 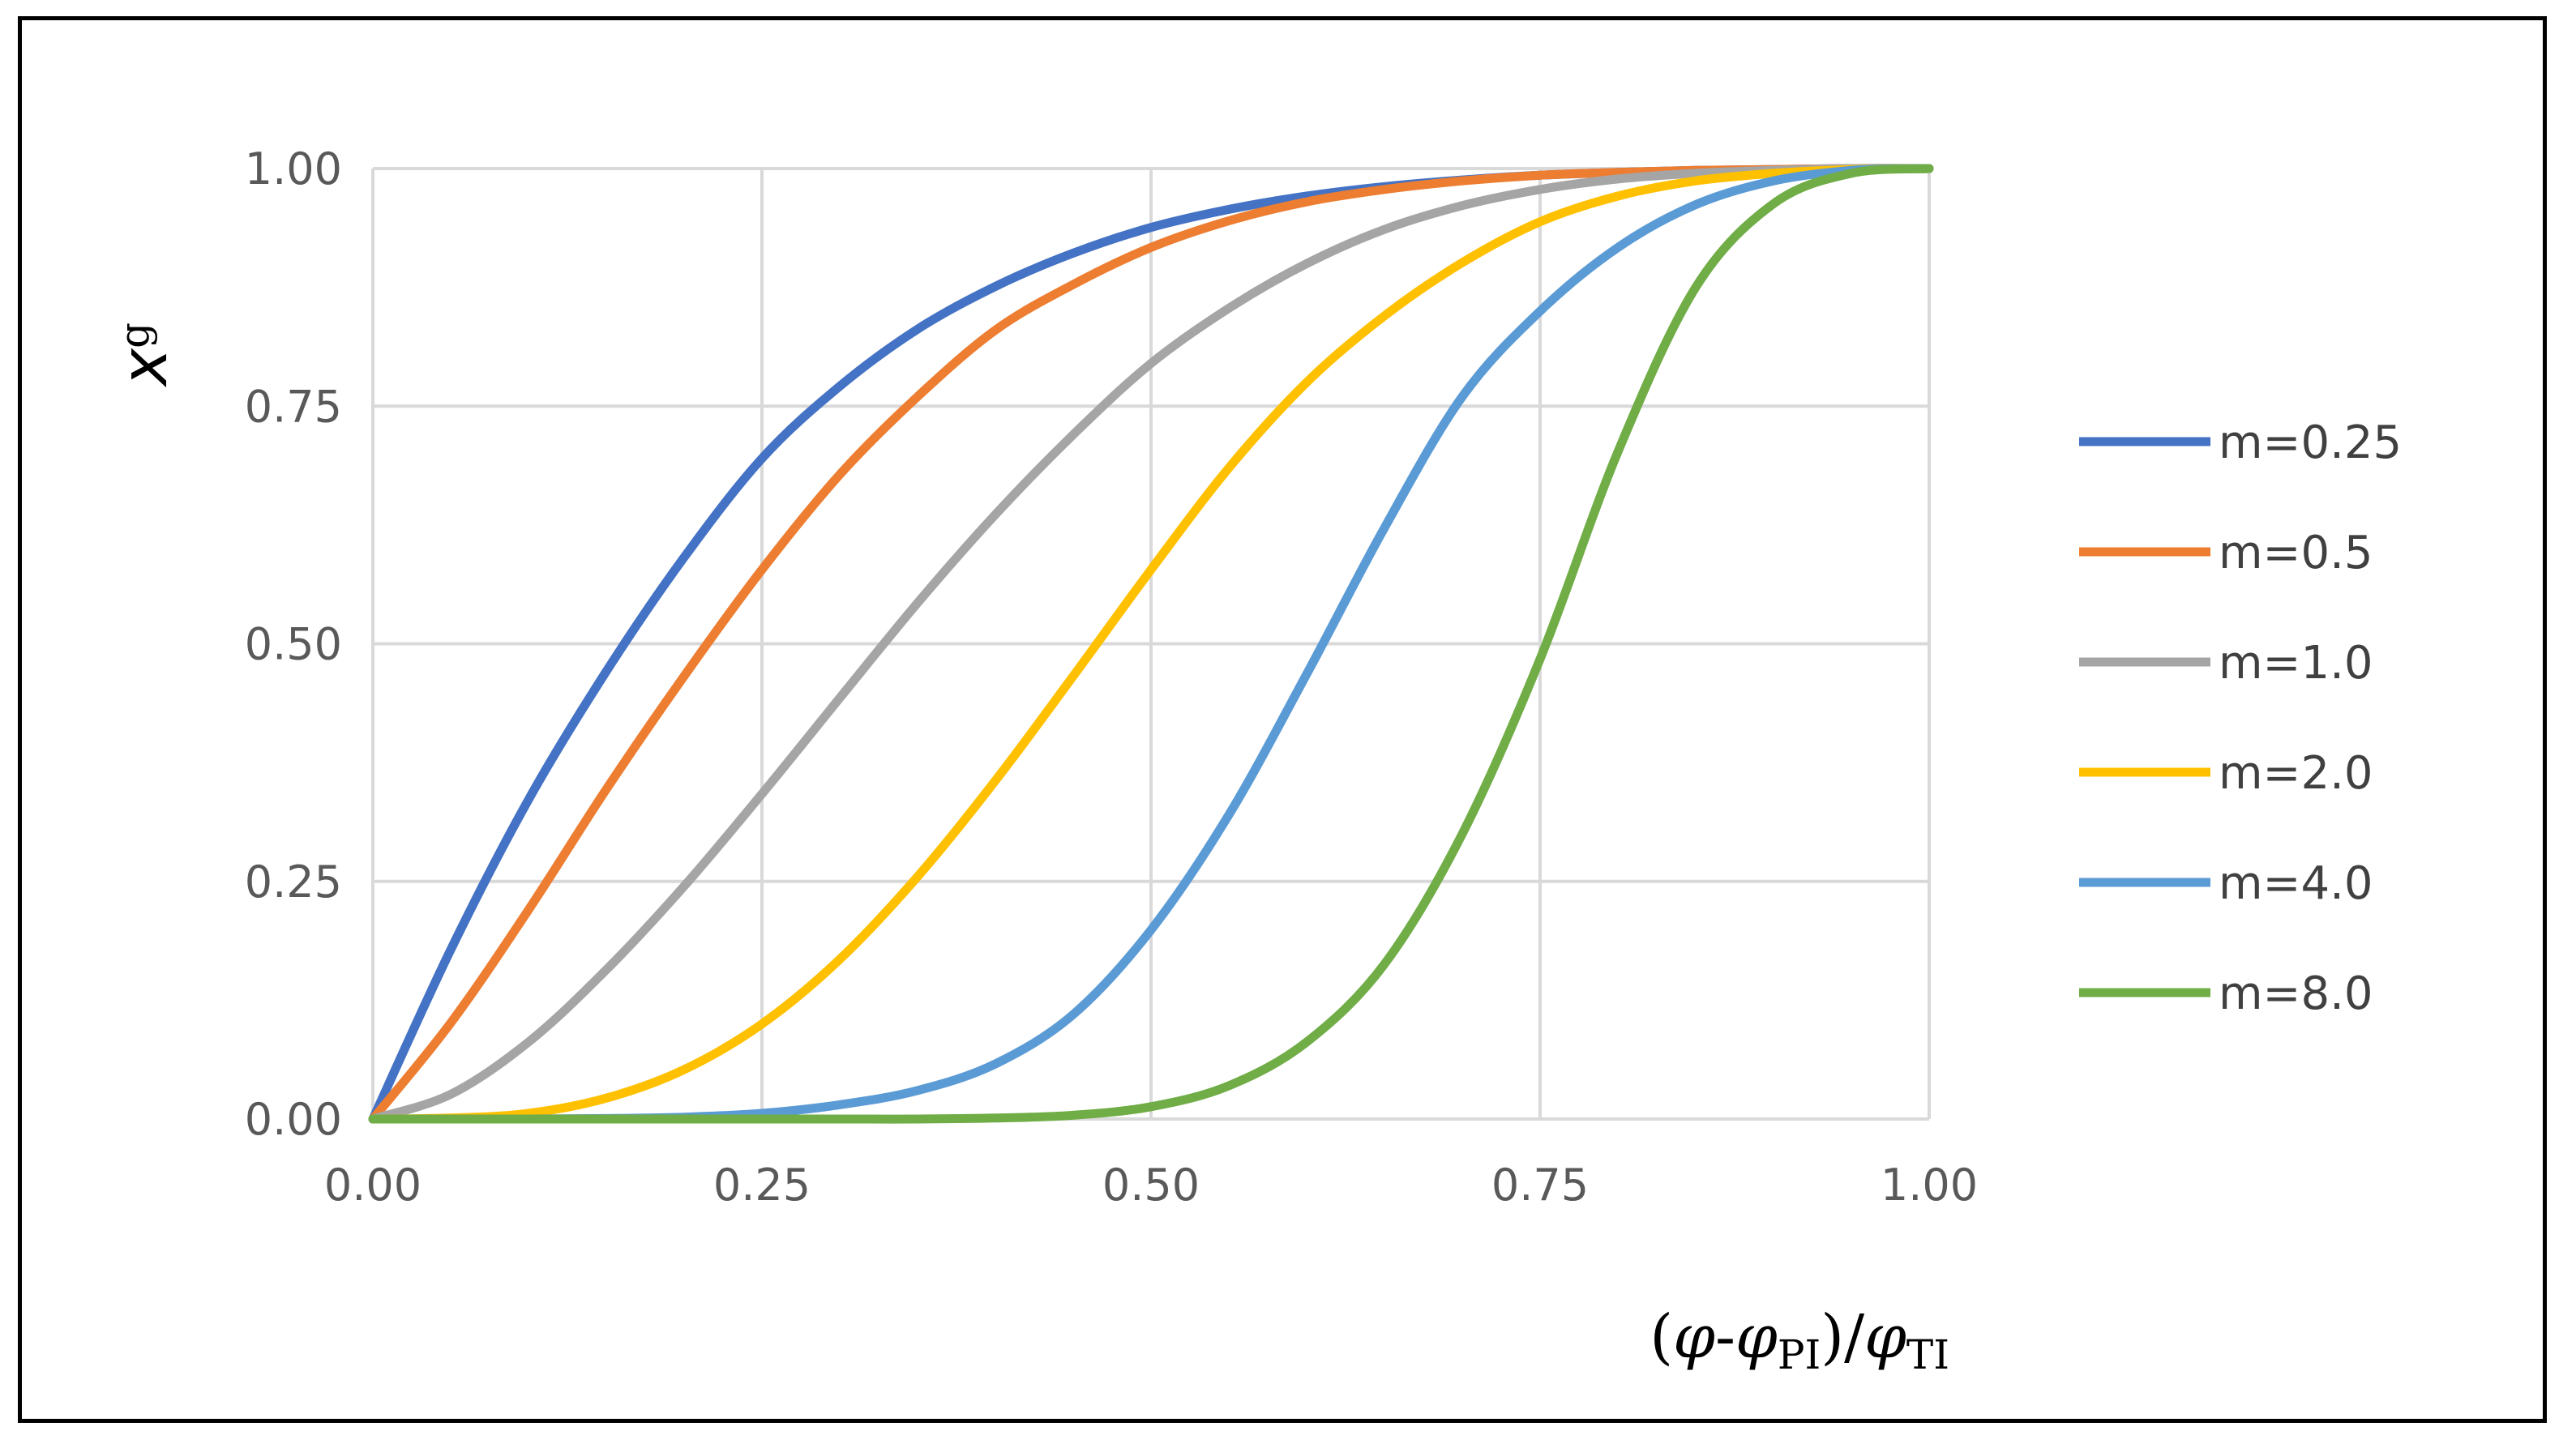 I want to click on y-axis-label-sub: g, so click(x=134, y=335).